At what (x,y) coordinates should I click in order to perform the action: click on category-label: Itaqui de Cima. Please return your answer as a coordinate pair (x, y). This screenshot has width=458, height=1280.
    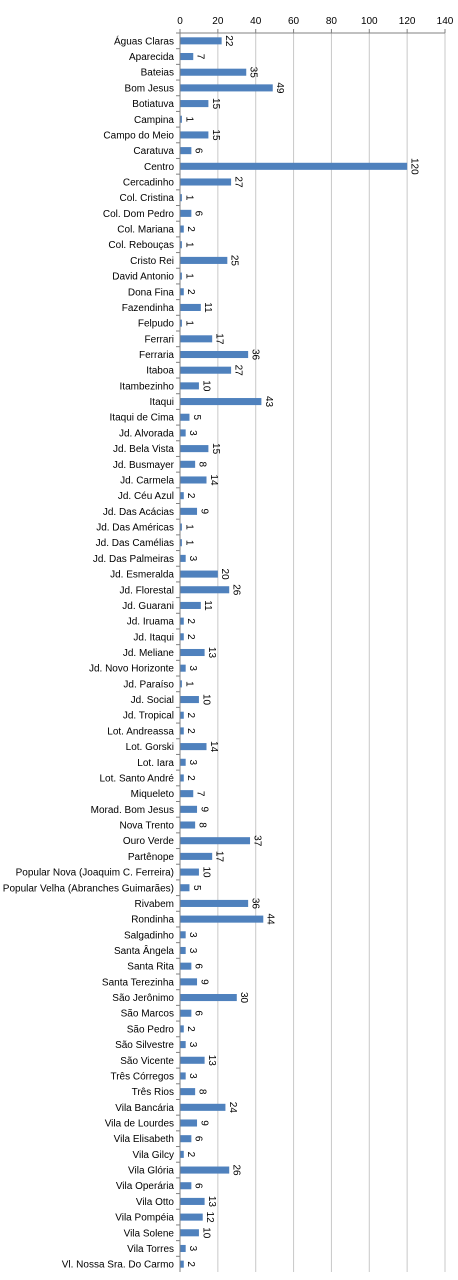
    Looking at the image, I should click on (142, 418).